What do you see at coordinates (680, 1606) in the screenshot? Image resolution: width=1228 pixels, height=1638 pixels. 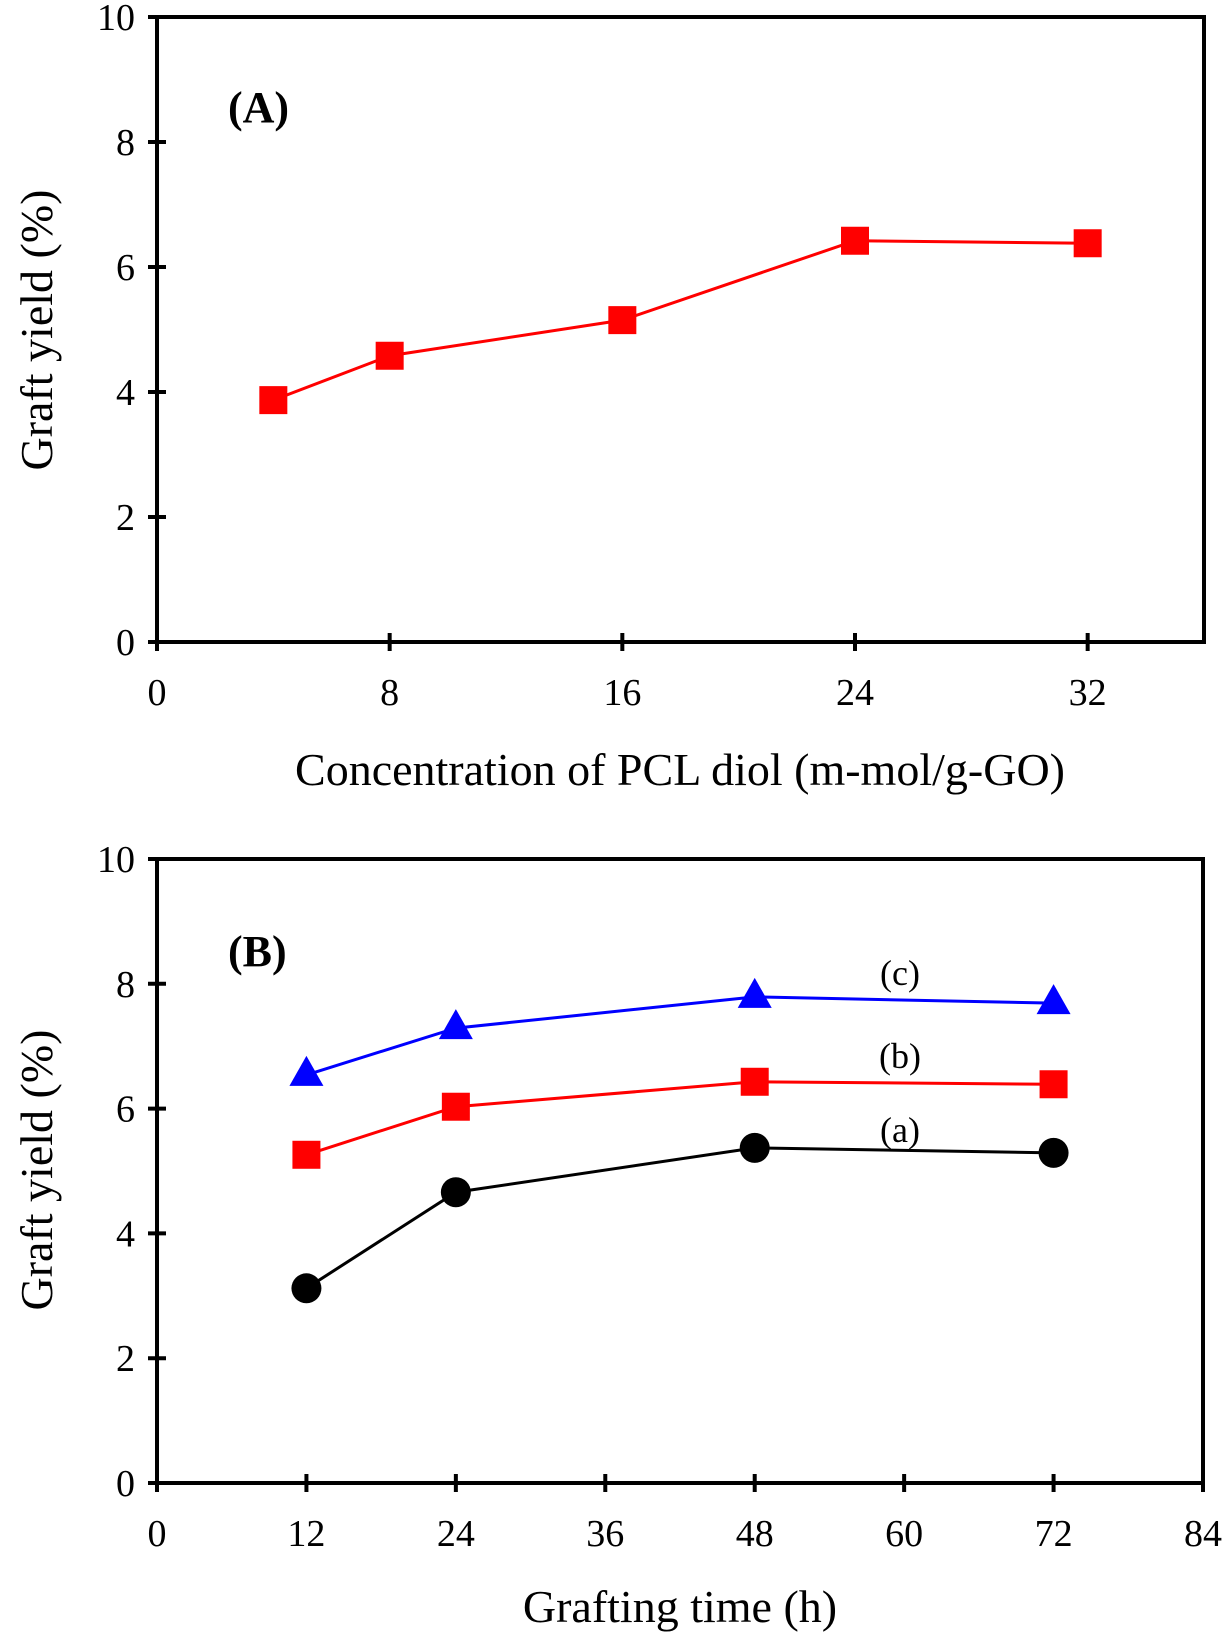 I see `panel-b-x-axis-title: Grafting time (h)` at bounding box center [680, 1606].